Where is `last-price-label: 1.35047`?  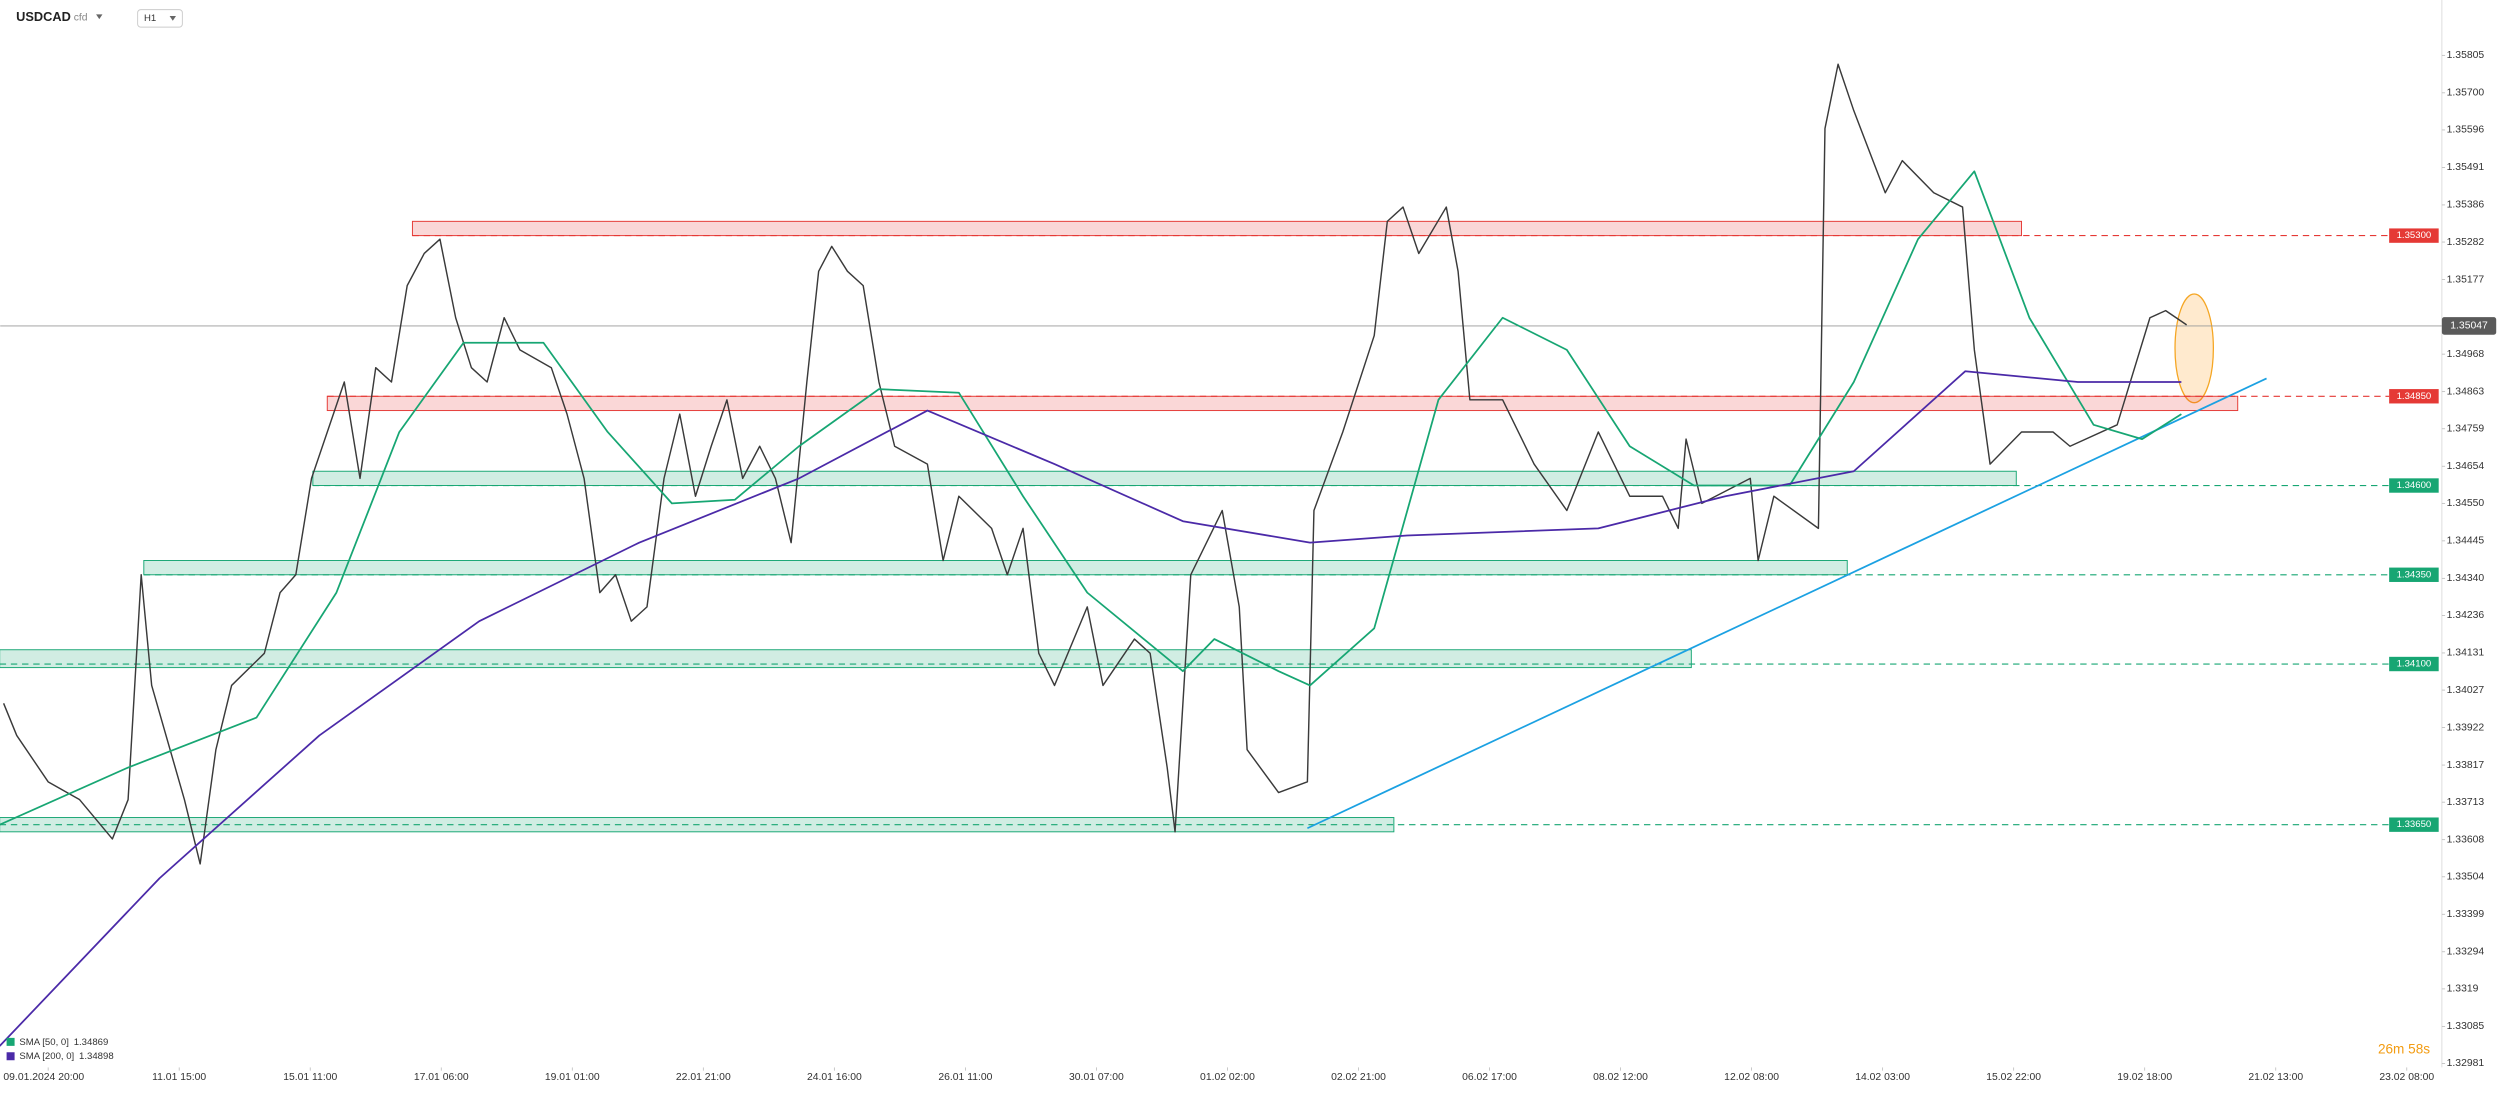
last-price-label: 1.35047 is located at coordinates (2469, 326).